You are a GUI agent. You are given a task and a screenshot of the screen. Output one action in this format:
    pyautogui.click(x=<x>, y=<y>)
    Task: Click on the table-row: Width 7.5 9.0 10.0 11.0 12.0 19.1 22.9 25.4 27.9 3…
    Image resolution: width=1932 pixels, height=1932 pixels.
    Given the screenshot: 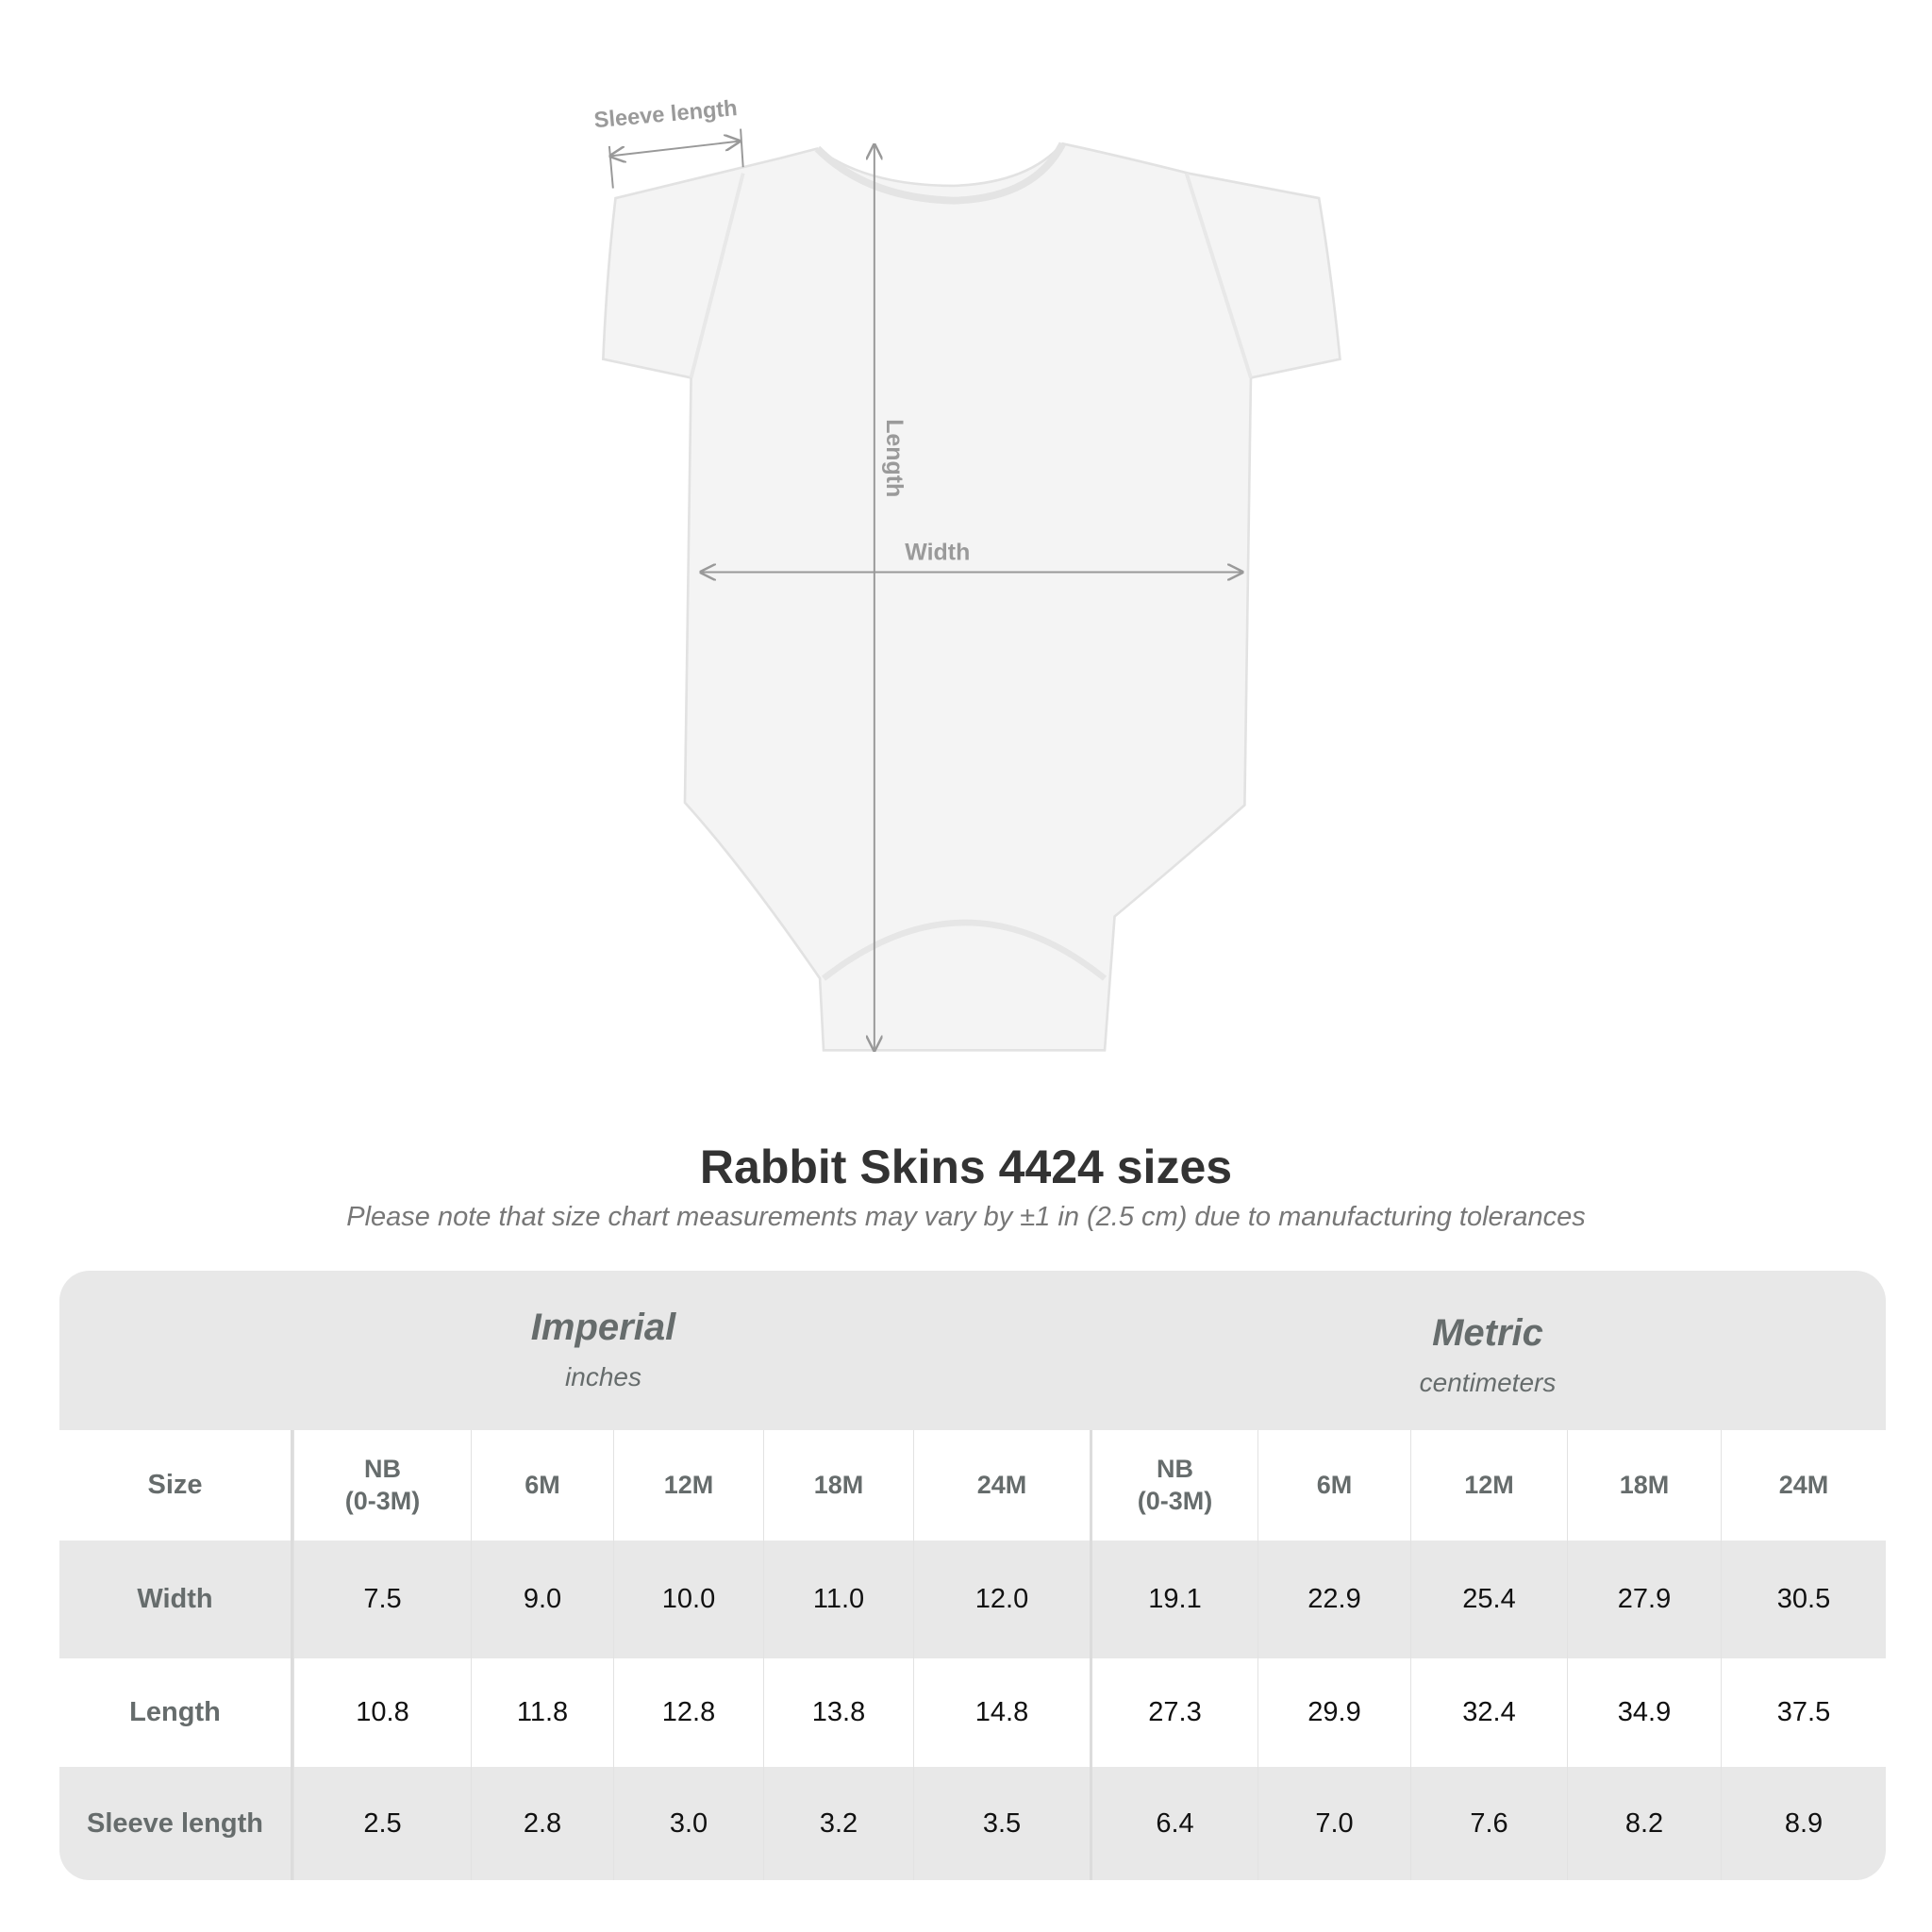 What is the action you would take?
    pyautogui.click(x=972, y=1599)
    